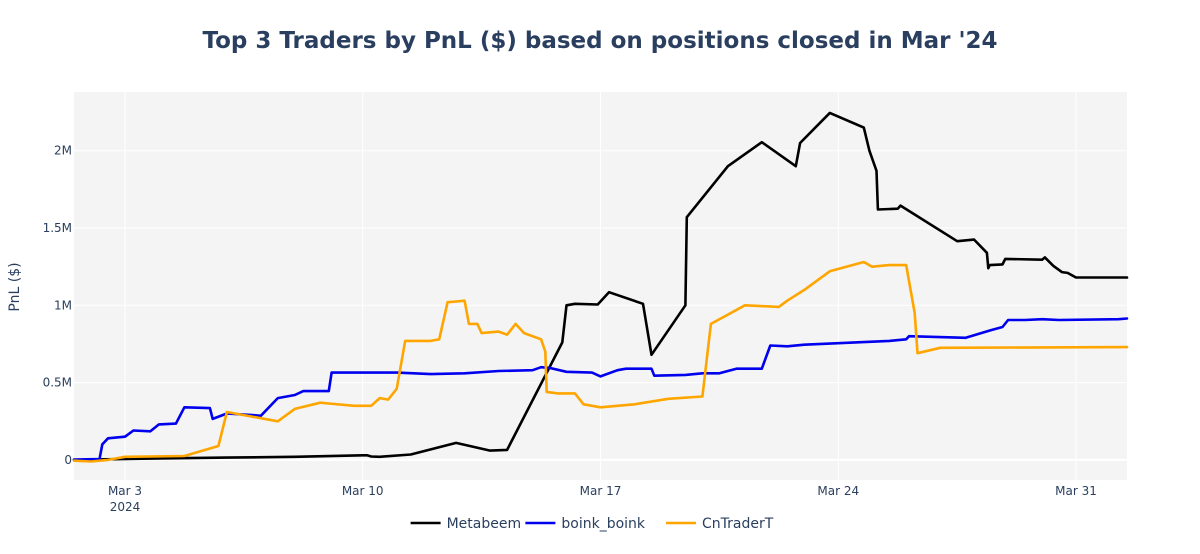  I want to click on x-tick-label: Mar 17, so click(601, 491).